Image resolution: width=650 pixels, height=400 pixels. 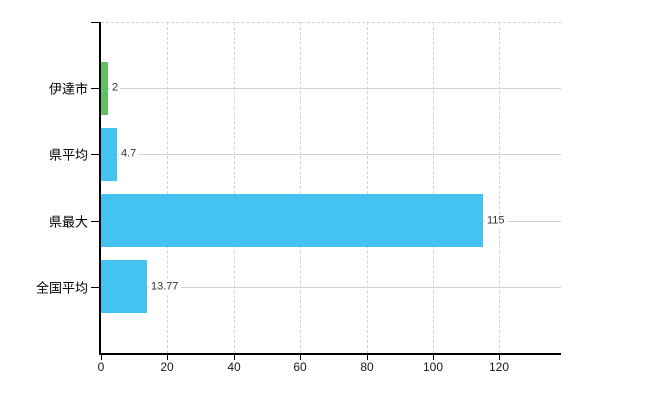 I want to click on x-axis-line, so click(x=330, y=354).